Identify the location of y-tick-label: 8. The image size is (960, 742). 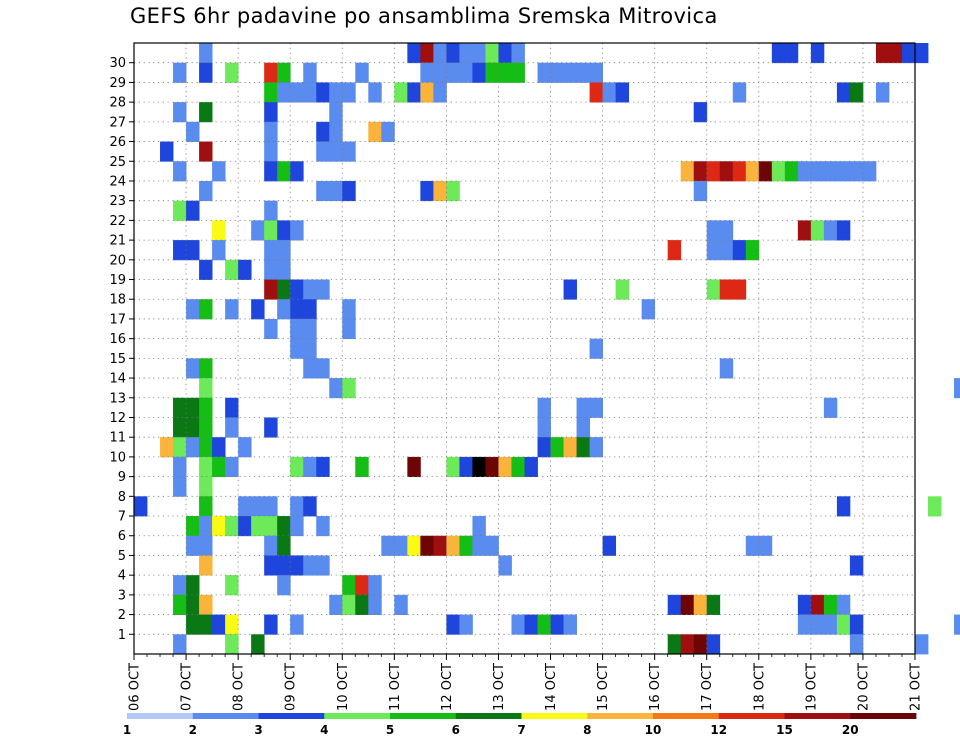
(122, 497).